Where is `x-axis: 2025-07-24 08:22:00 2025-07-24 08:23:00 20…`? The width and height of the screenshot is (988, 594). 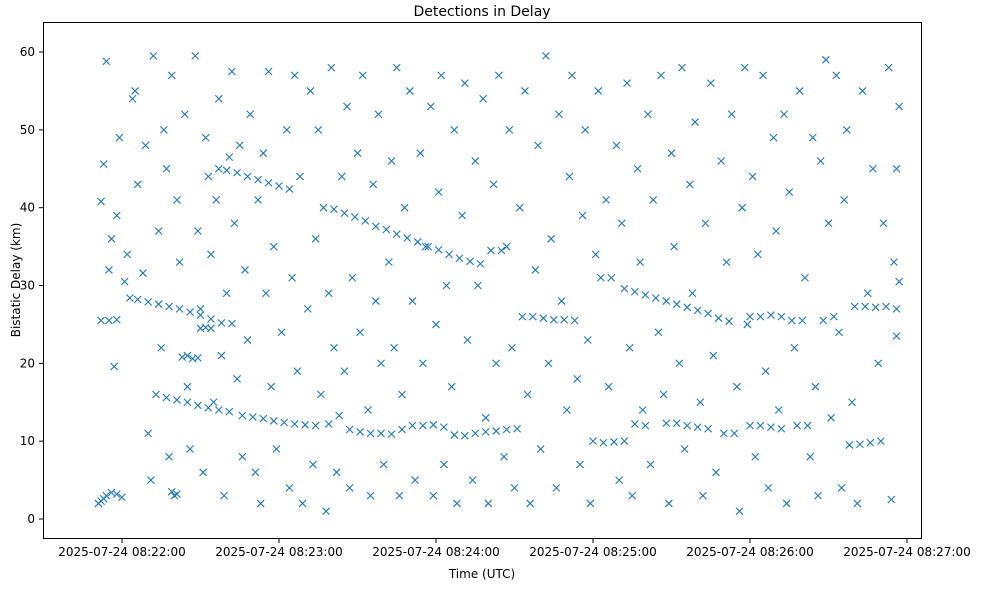
x-axis: 2025-07-24 08:22:00 2025-07-24 08:23:00 20… is located at coordinates (514, 548).